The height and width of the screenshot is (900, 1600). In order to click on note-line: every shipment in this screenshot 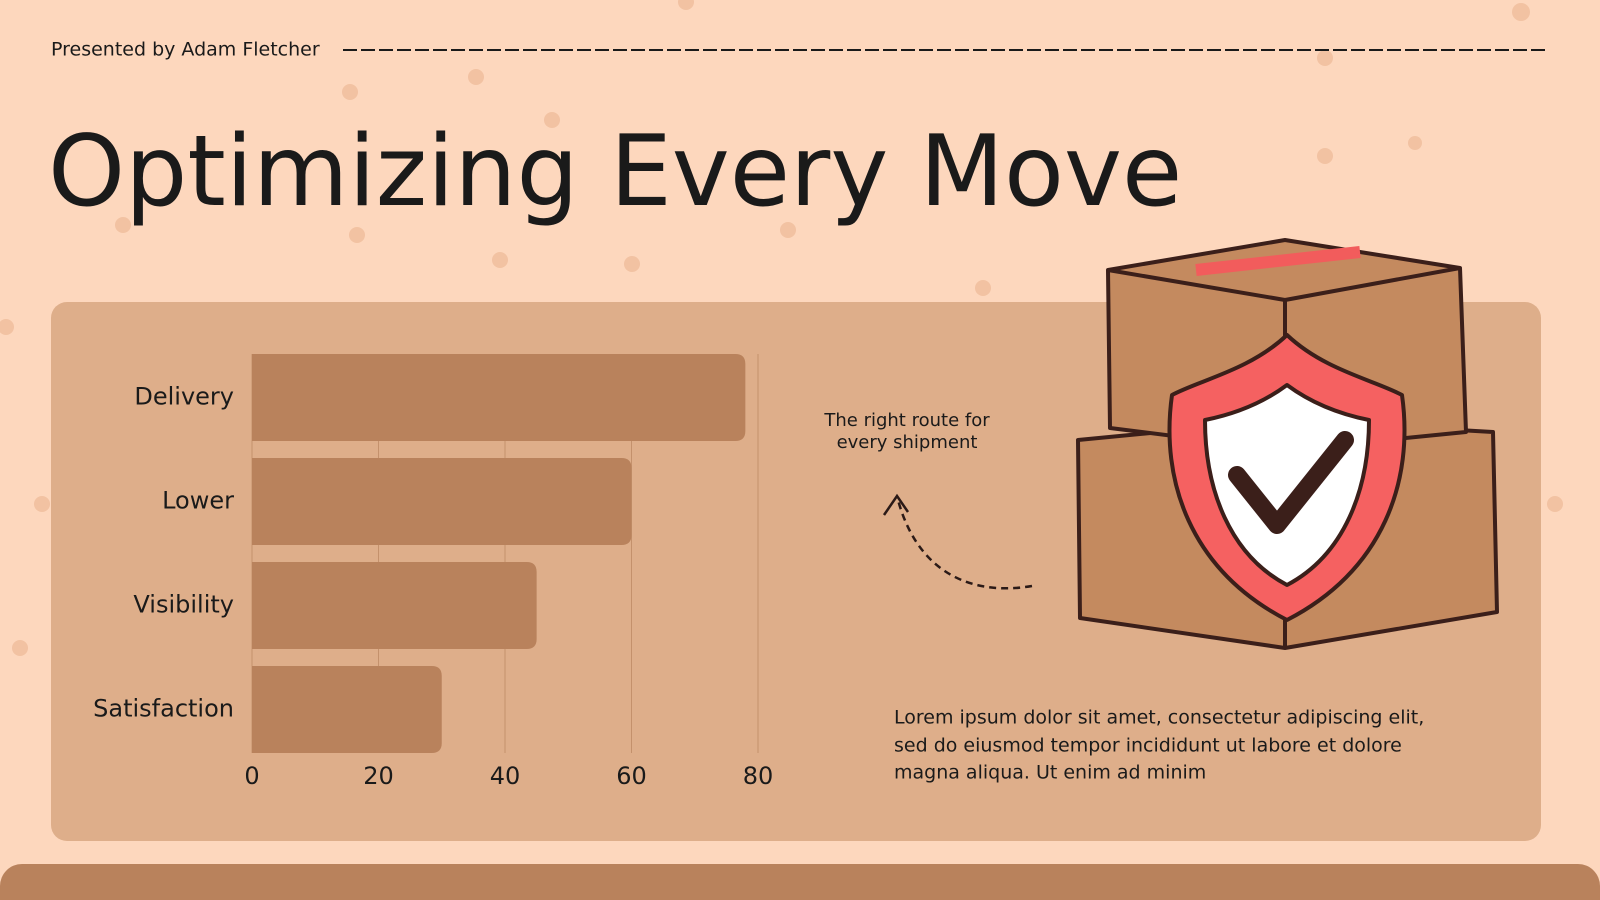, I will do `click(907, 442)`.